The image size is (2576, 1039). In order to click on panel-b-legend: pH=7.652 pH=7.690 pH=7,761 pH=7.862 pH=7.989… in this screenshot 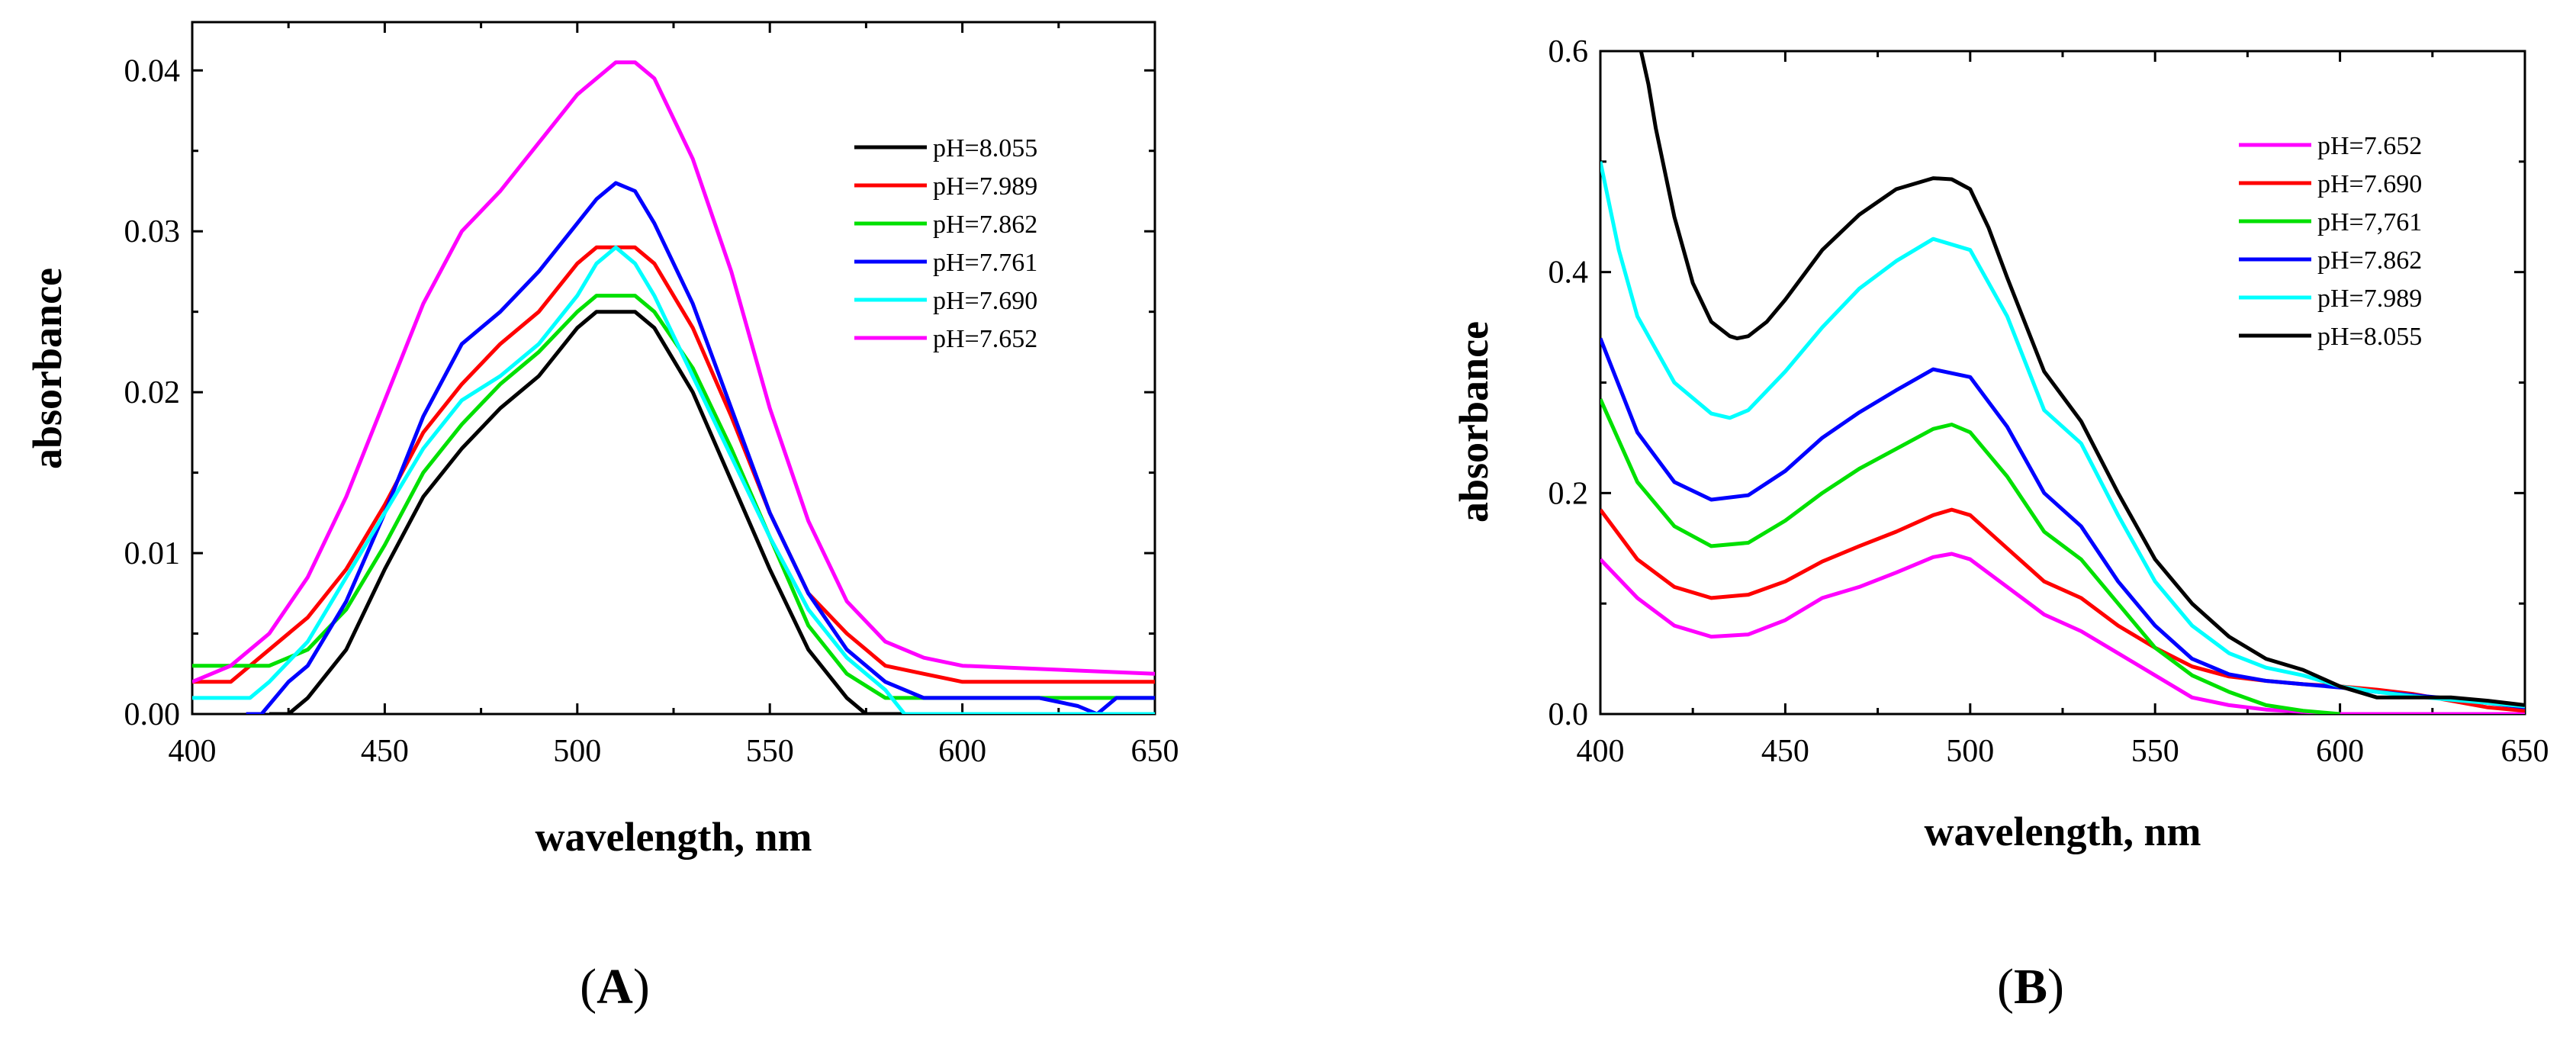, I will do `click(2330, 242)`.